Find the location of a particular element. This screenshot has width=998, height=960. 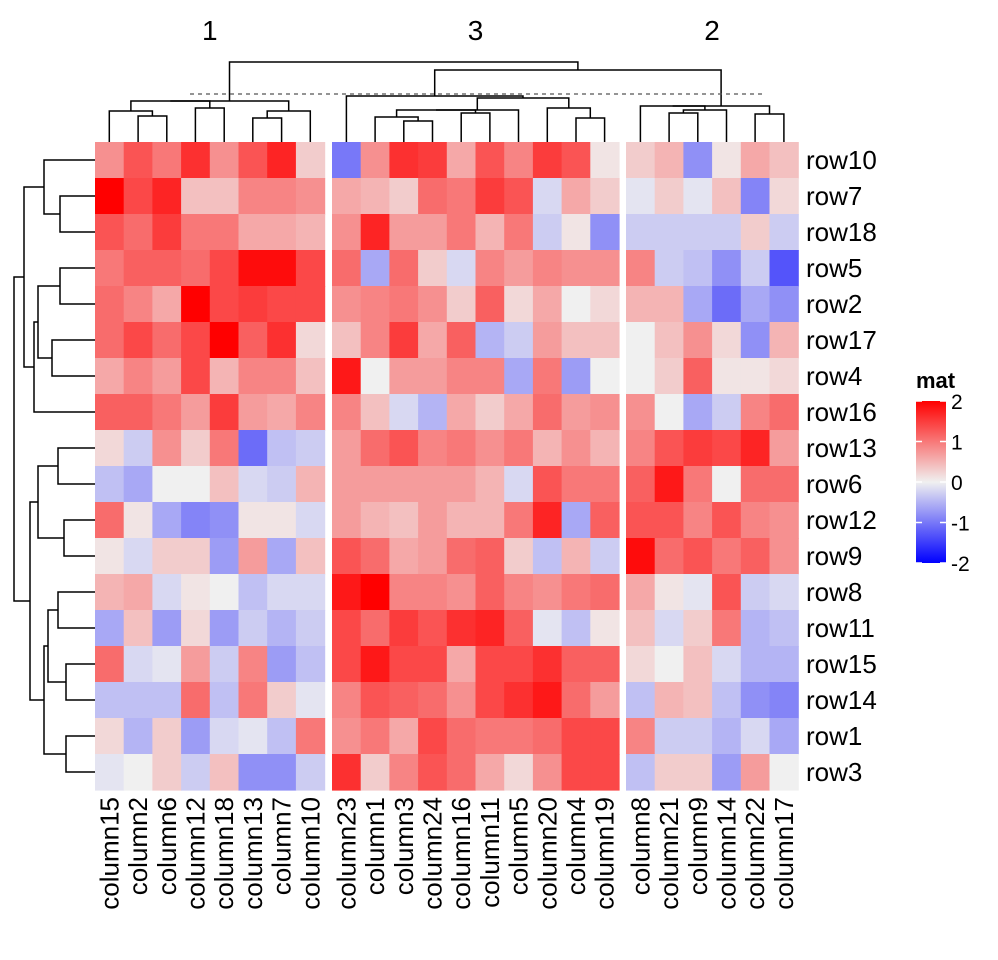

row-label: row16 is located at coordinates (841, 412).